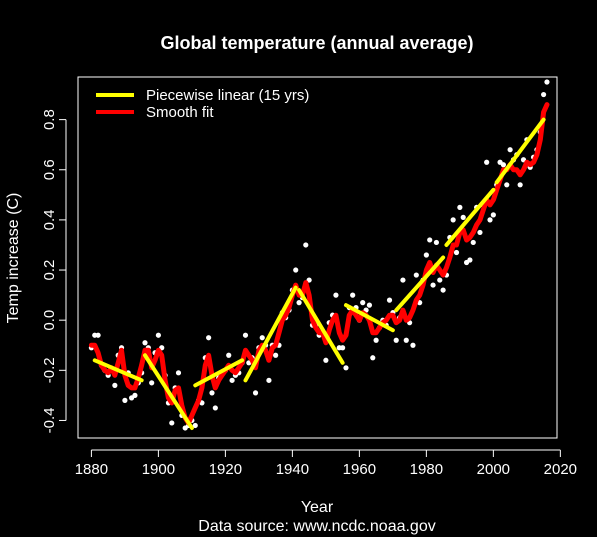 The width and height of the screenshot is (597, 537). What do you see at coordinates (49, 270) in the screenshot?
I see `y-tick-label: 0.2` at bounding box center [49, 270].